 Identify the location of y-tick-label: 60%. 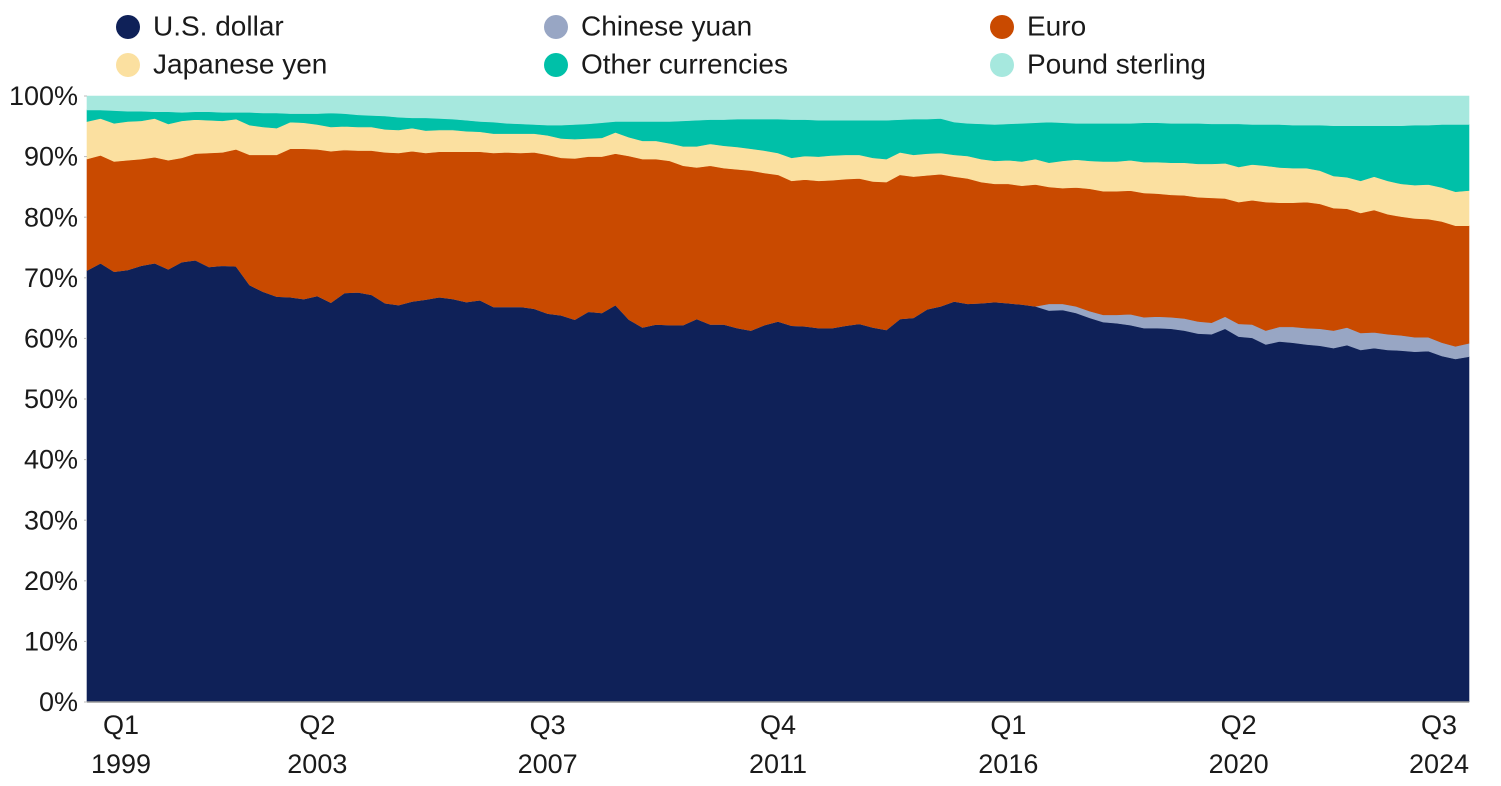
(51, 339).